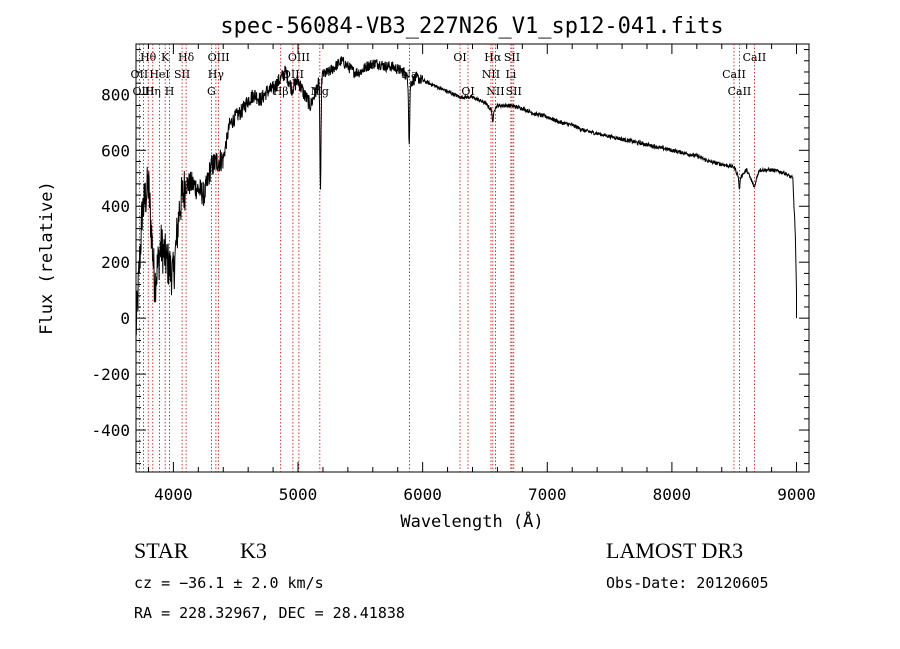  I want to click on y-tick-label: 800, so click(115, 94).